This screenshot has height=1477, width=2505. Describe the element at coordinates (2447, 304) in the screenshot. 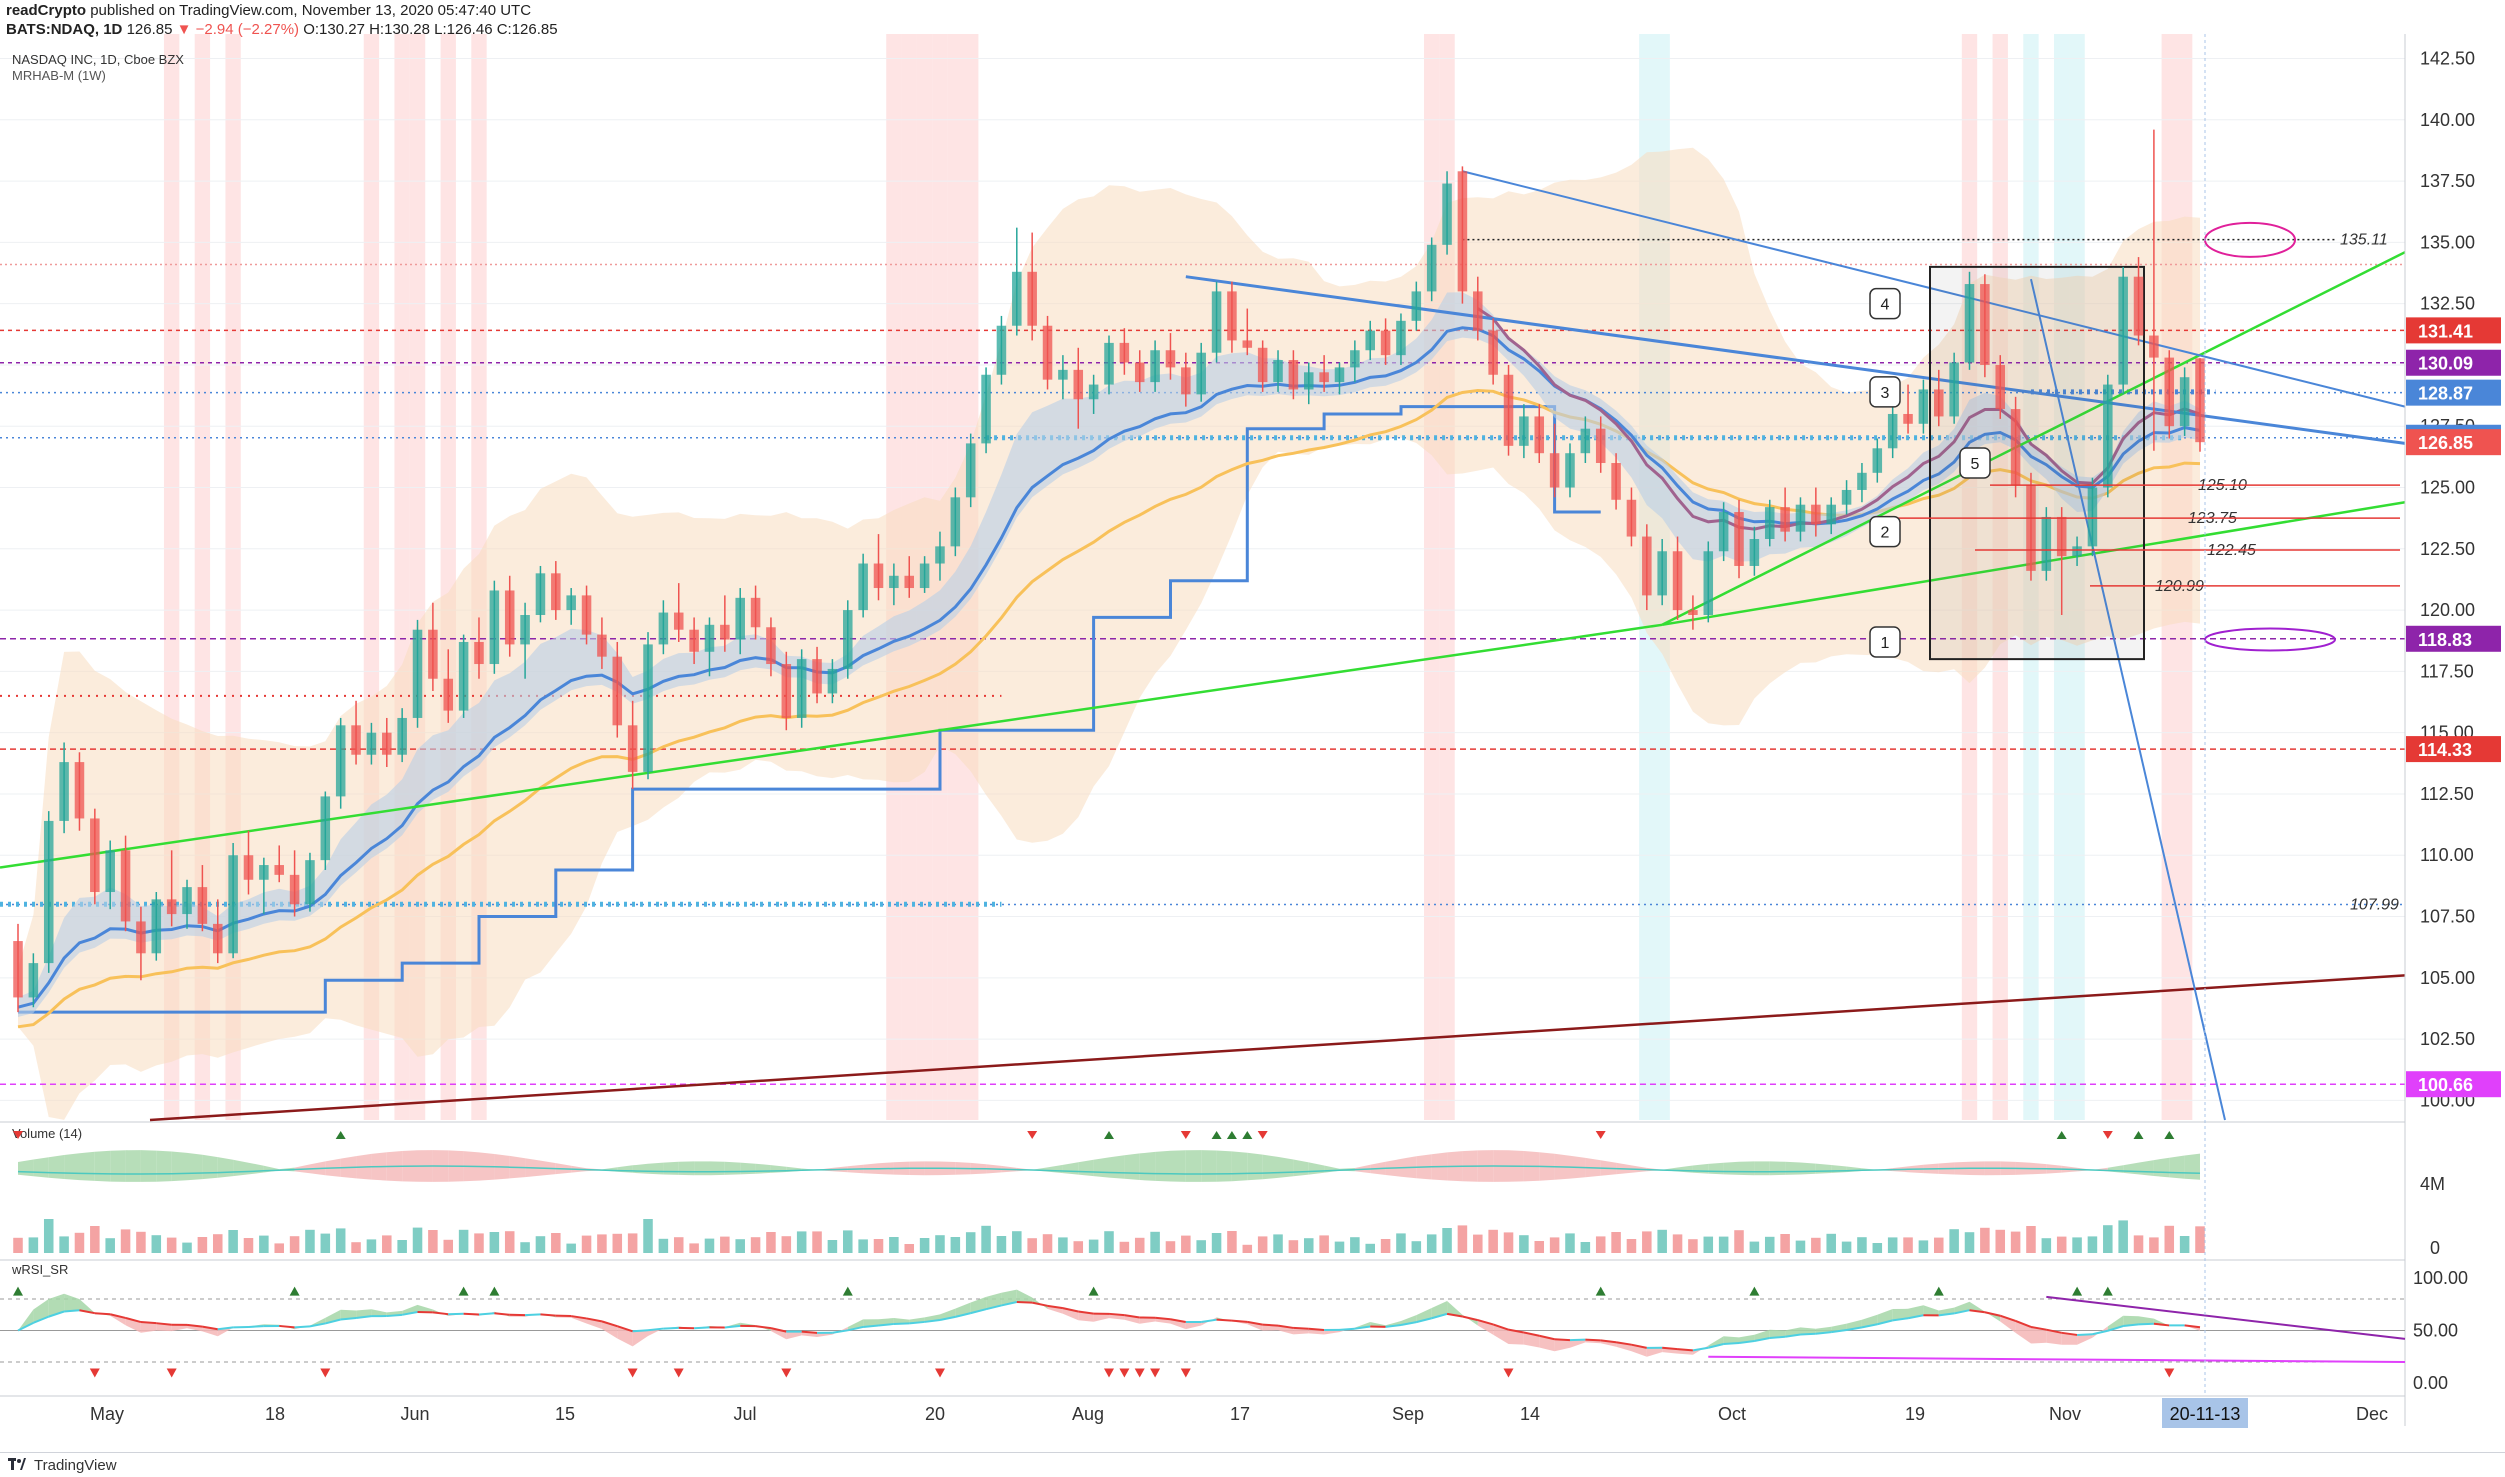

I see `price-tick-label: 132.50` at that location.